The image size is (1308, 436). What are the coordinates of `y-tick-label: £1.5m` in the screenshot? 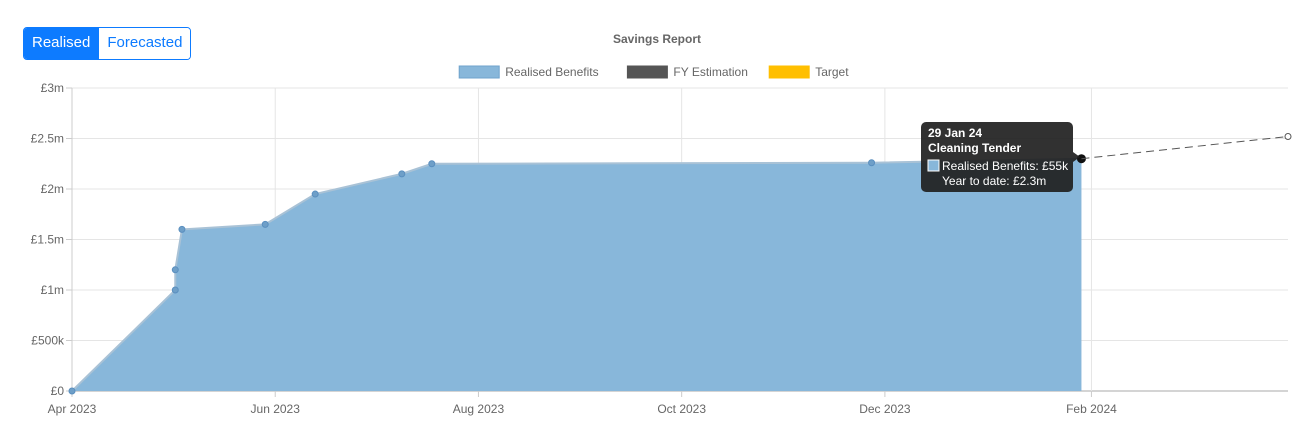 It's located at (47, 240).